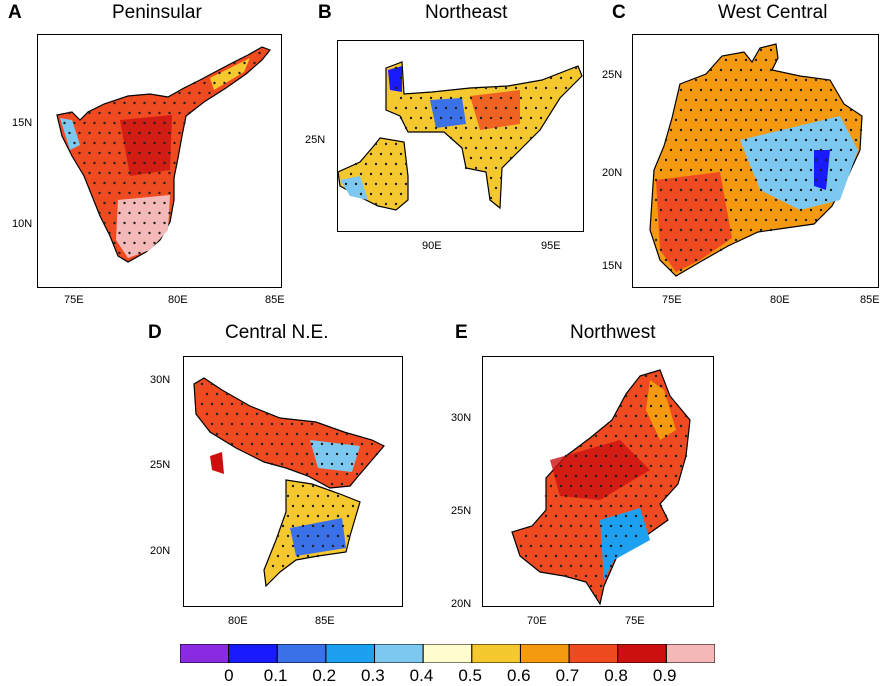  Describe the element at coordinates (598, 481) in the screenshot. I see `map-frame` at that location.